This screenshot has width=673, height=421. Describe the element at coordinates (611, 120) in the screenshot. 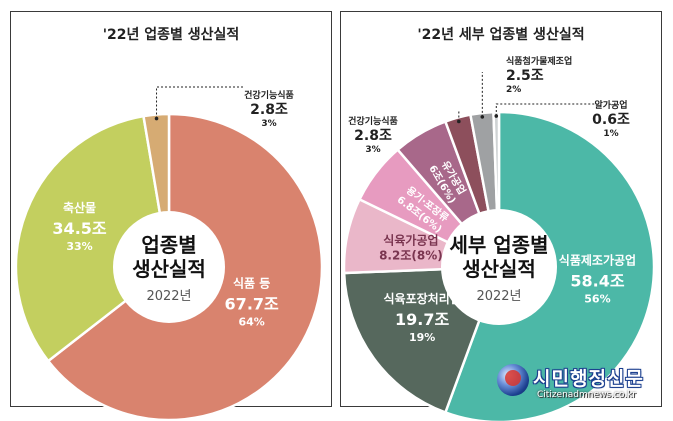

I see `right-callout-value-7: 0.6조` at that location.